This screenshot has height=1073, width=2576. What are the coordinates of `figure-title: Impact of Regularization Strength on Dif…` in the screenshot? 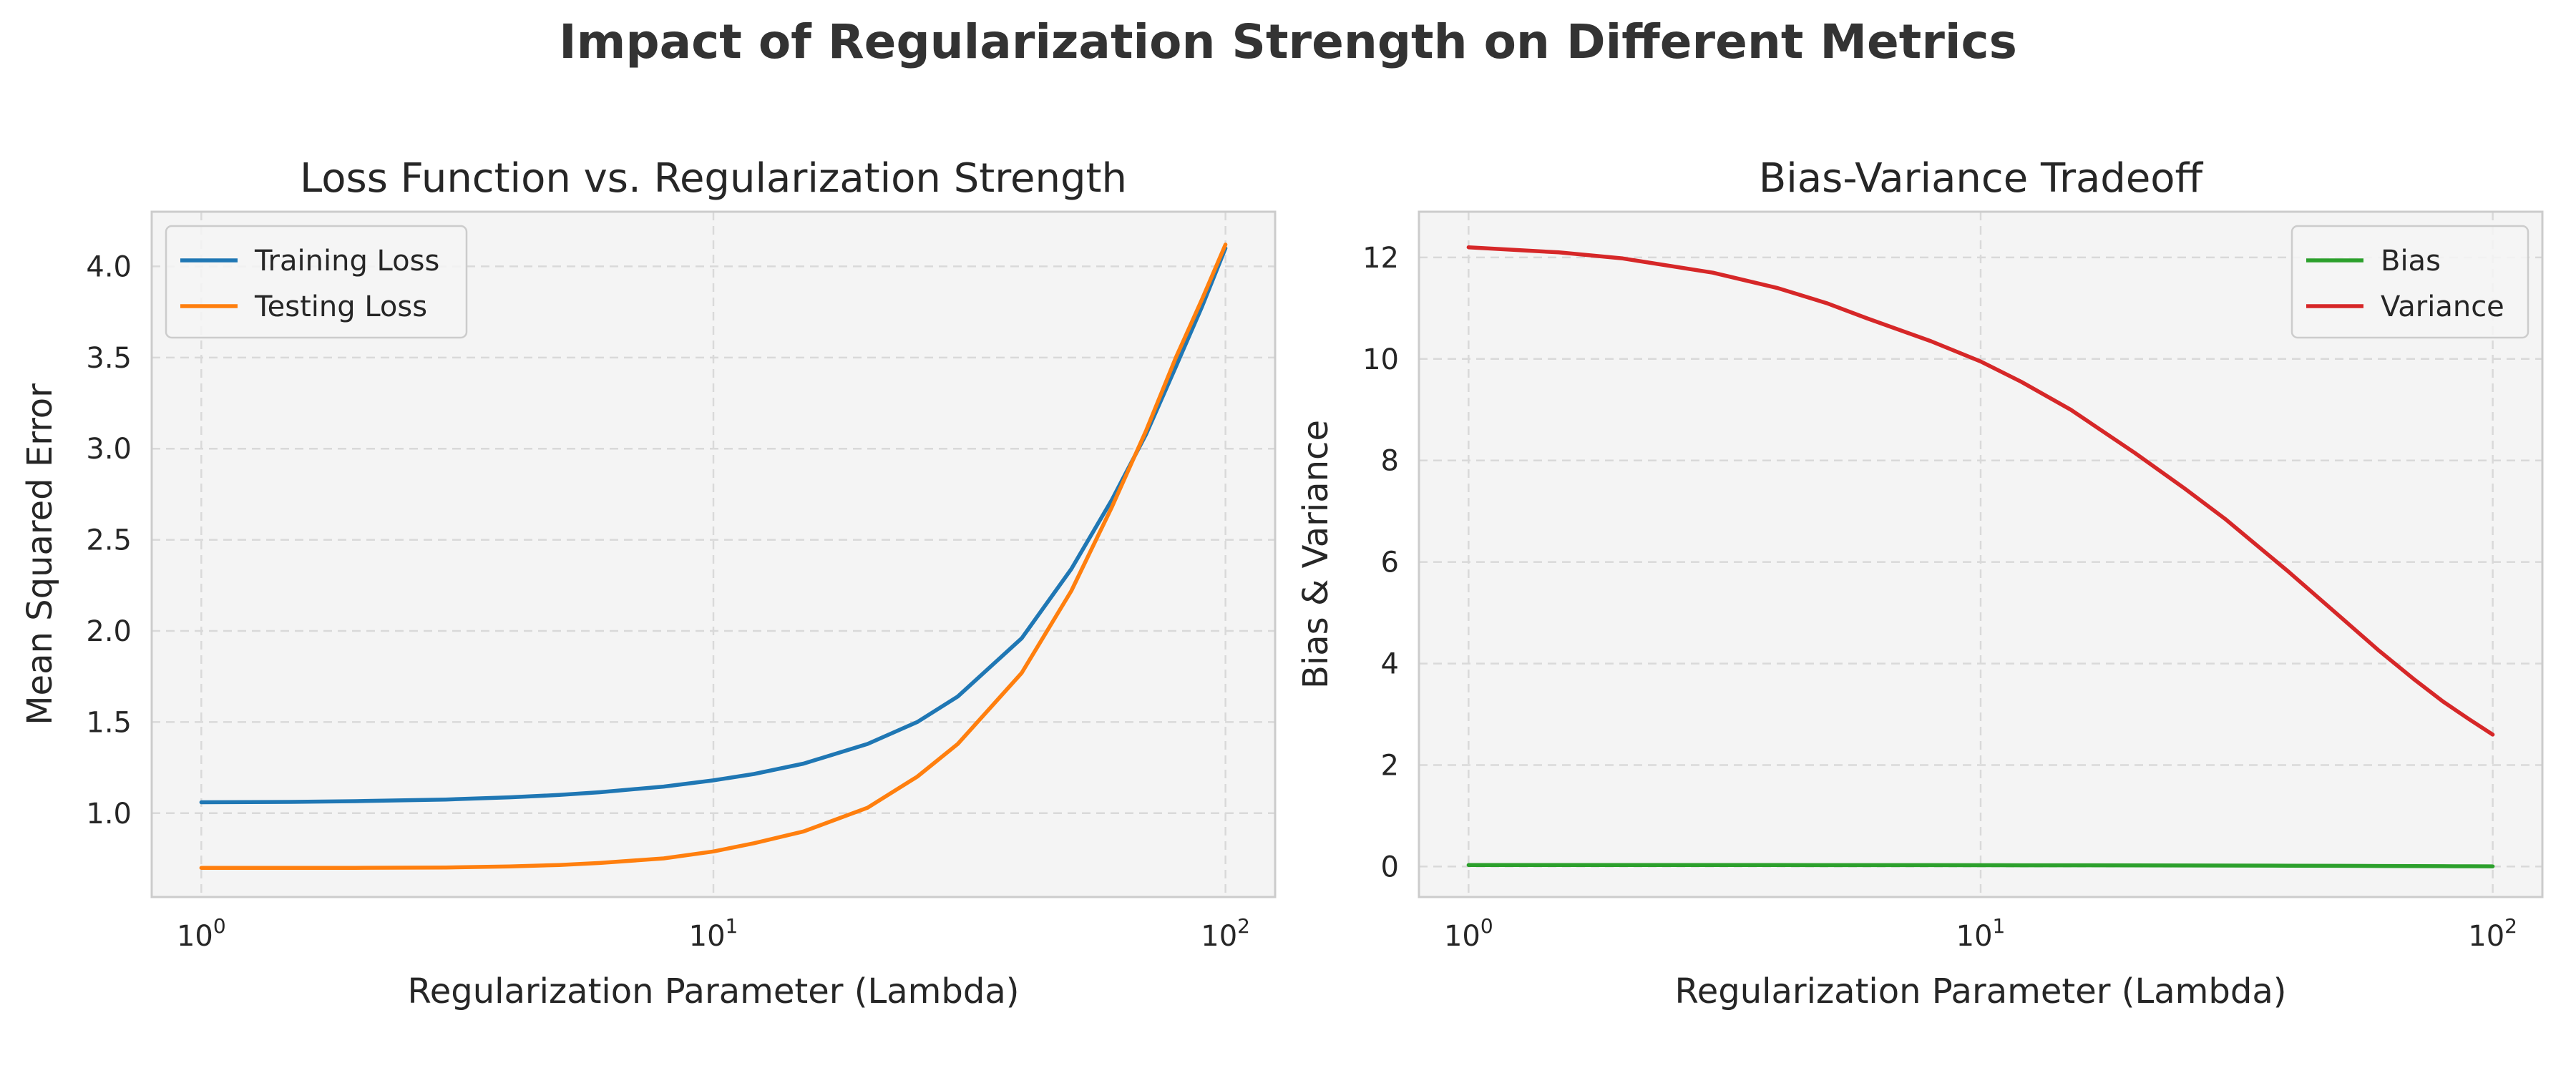 It's located at (1288, 41).